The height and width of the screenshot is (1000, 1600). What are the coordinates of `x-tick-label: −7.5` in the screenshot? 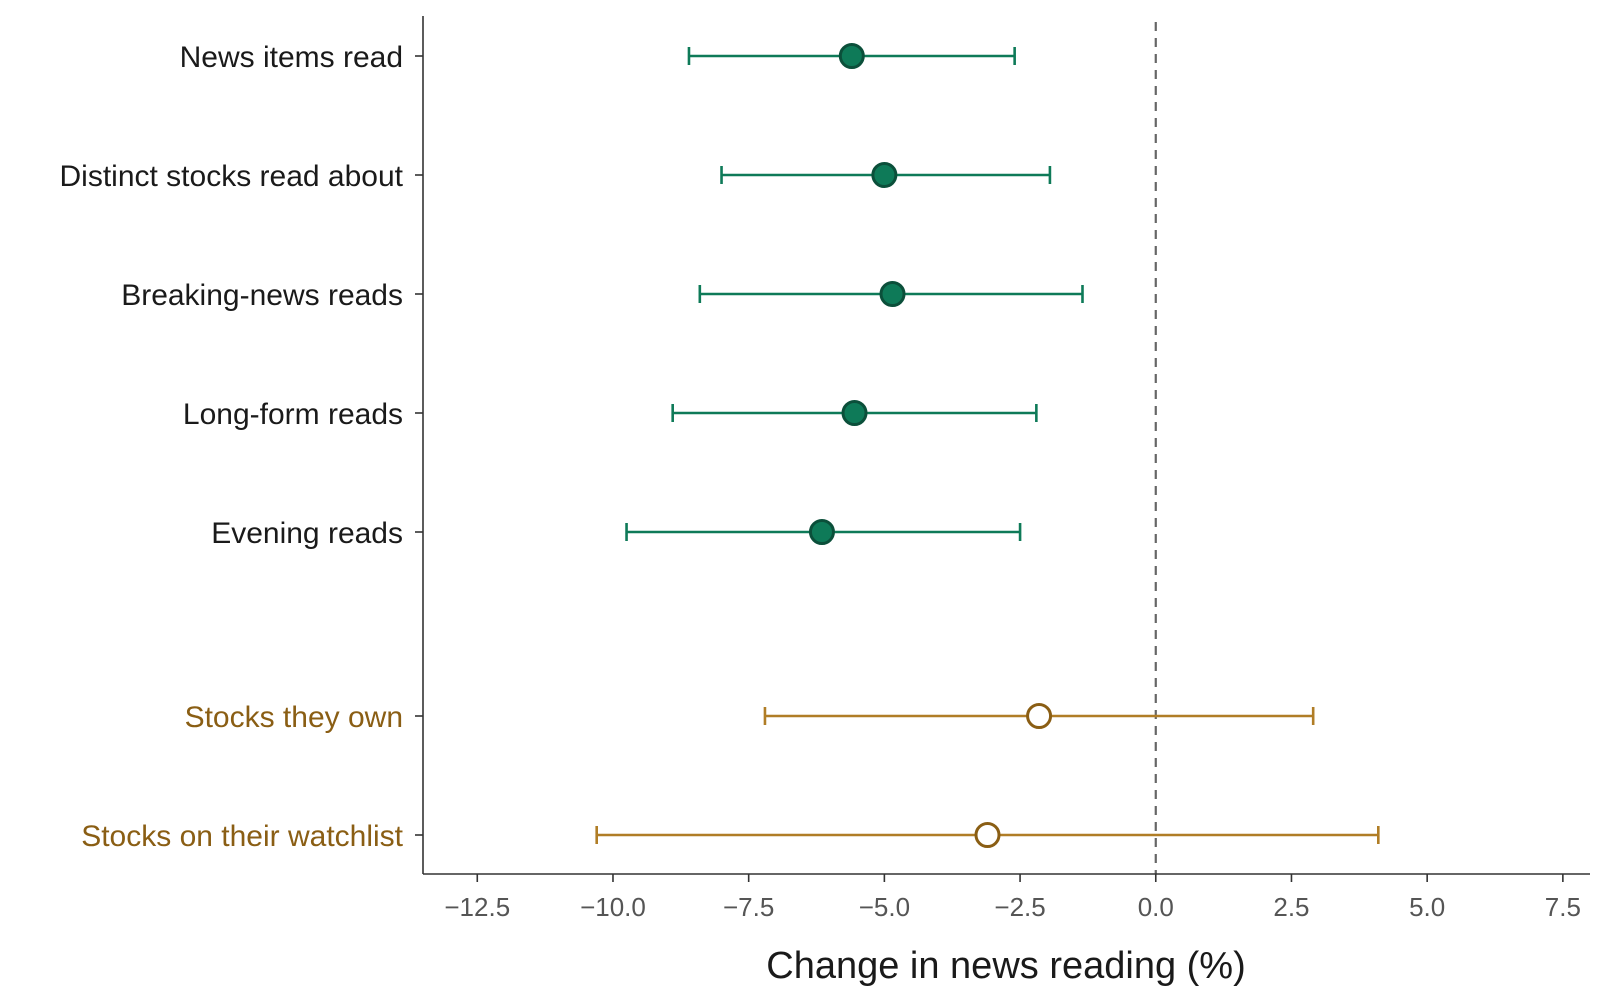 It's located at (748, 907).